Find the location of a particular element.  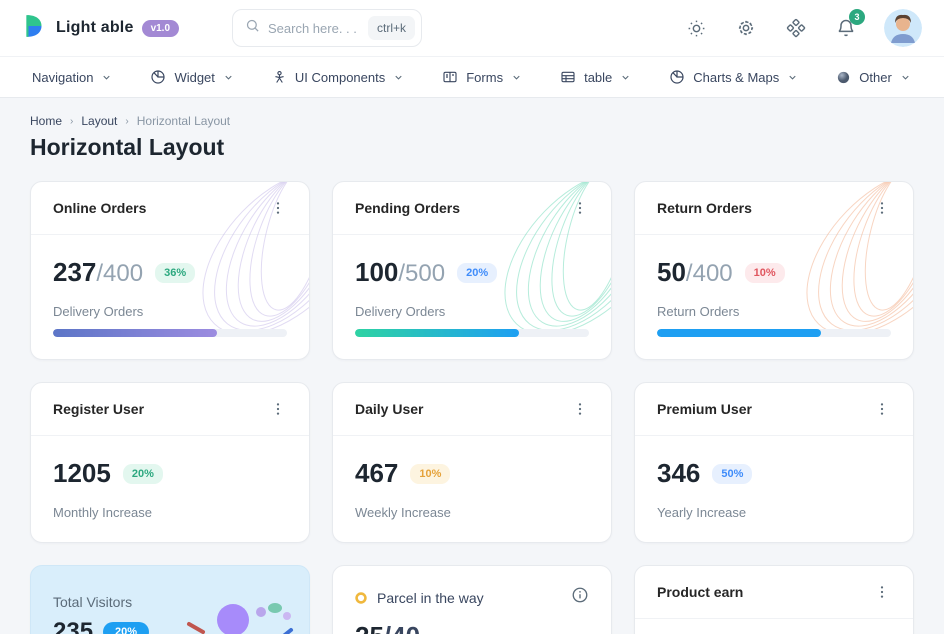

card-title: Register User is located at coordinates (99, 409).